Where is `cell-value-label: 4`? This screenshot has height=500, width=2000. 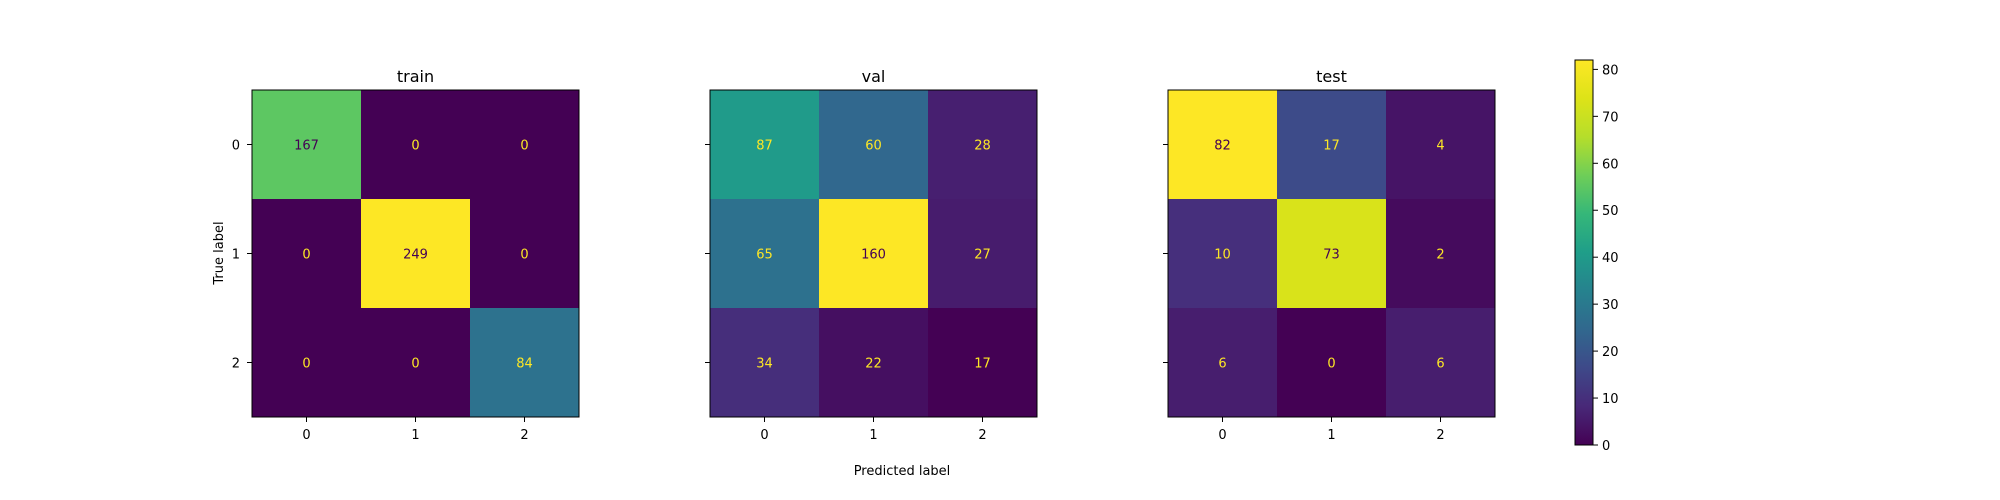 cell-value-label: 4 is located at coordinates (1440, 146).